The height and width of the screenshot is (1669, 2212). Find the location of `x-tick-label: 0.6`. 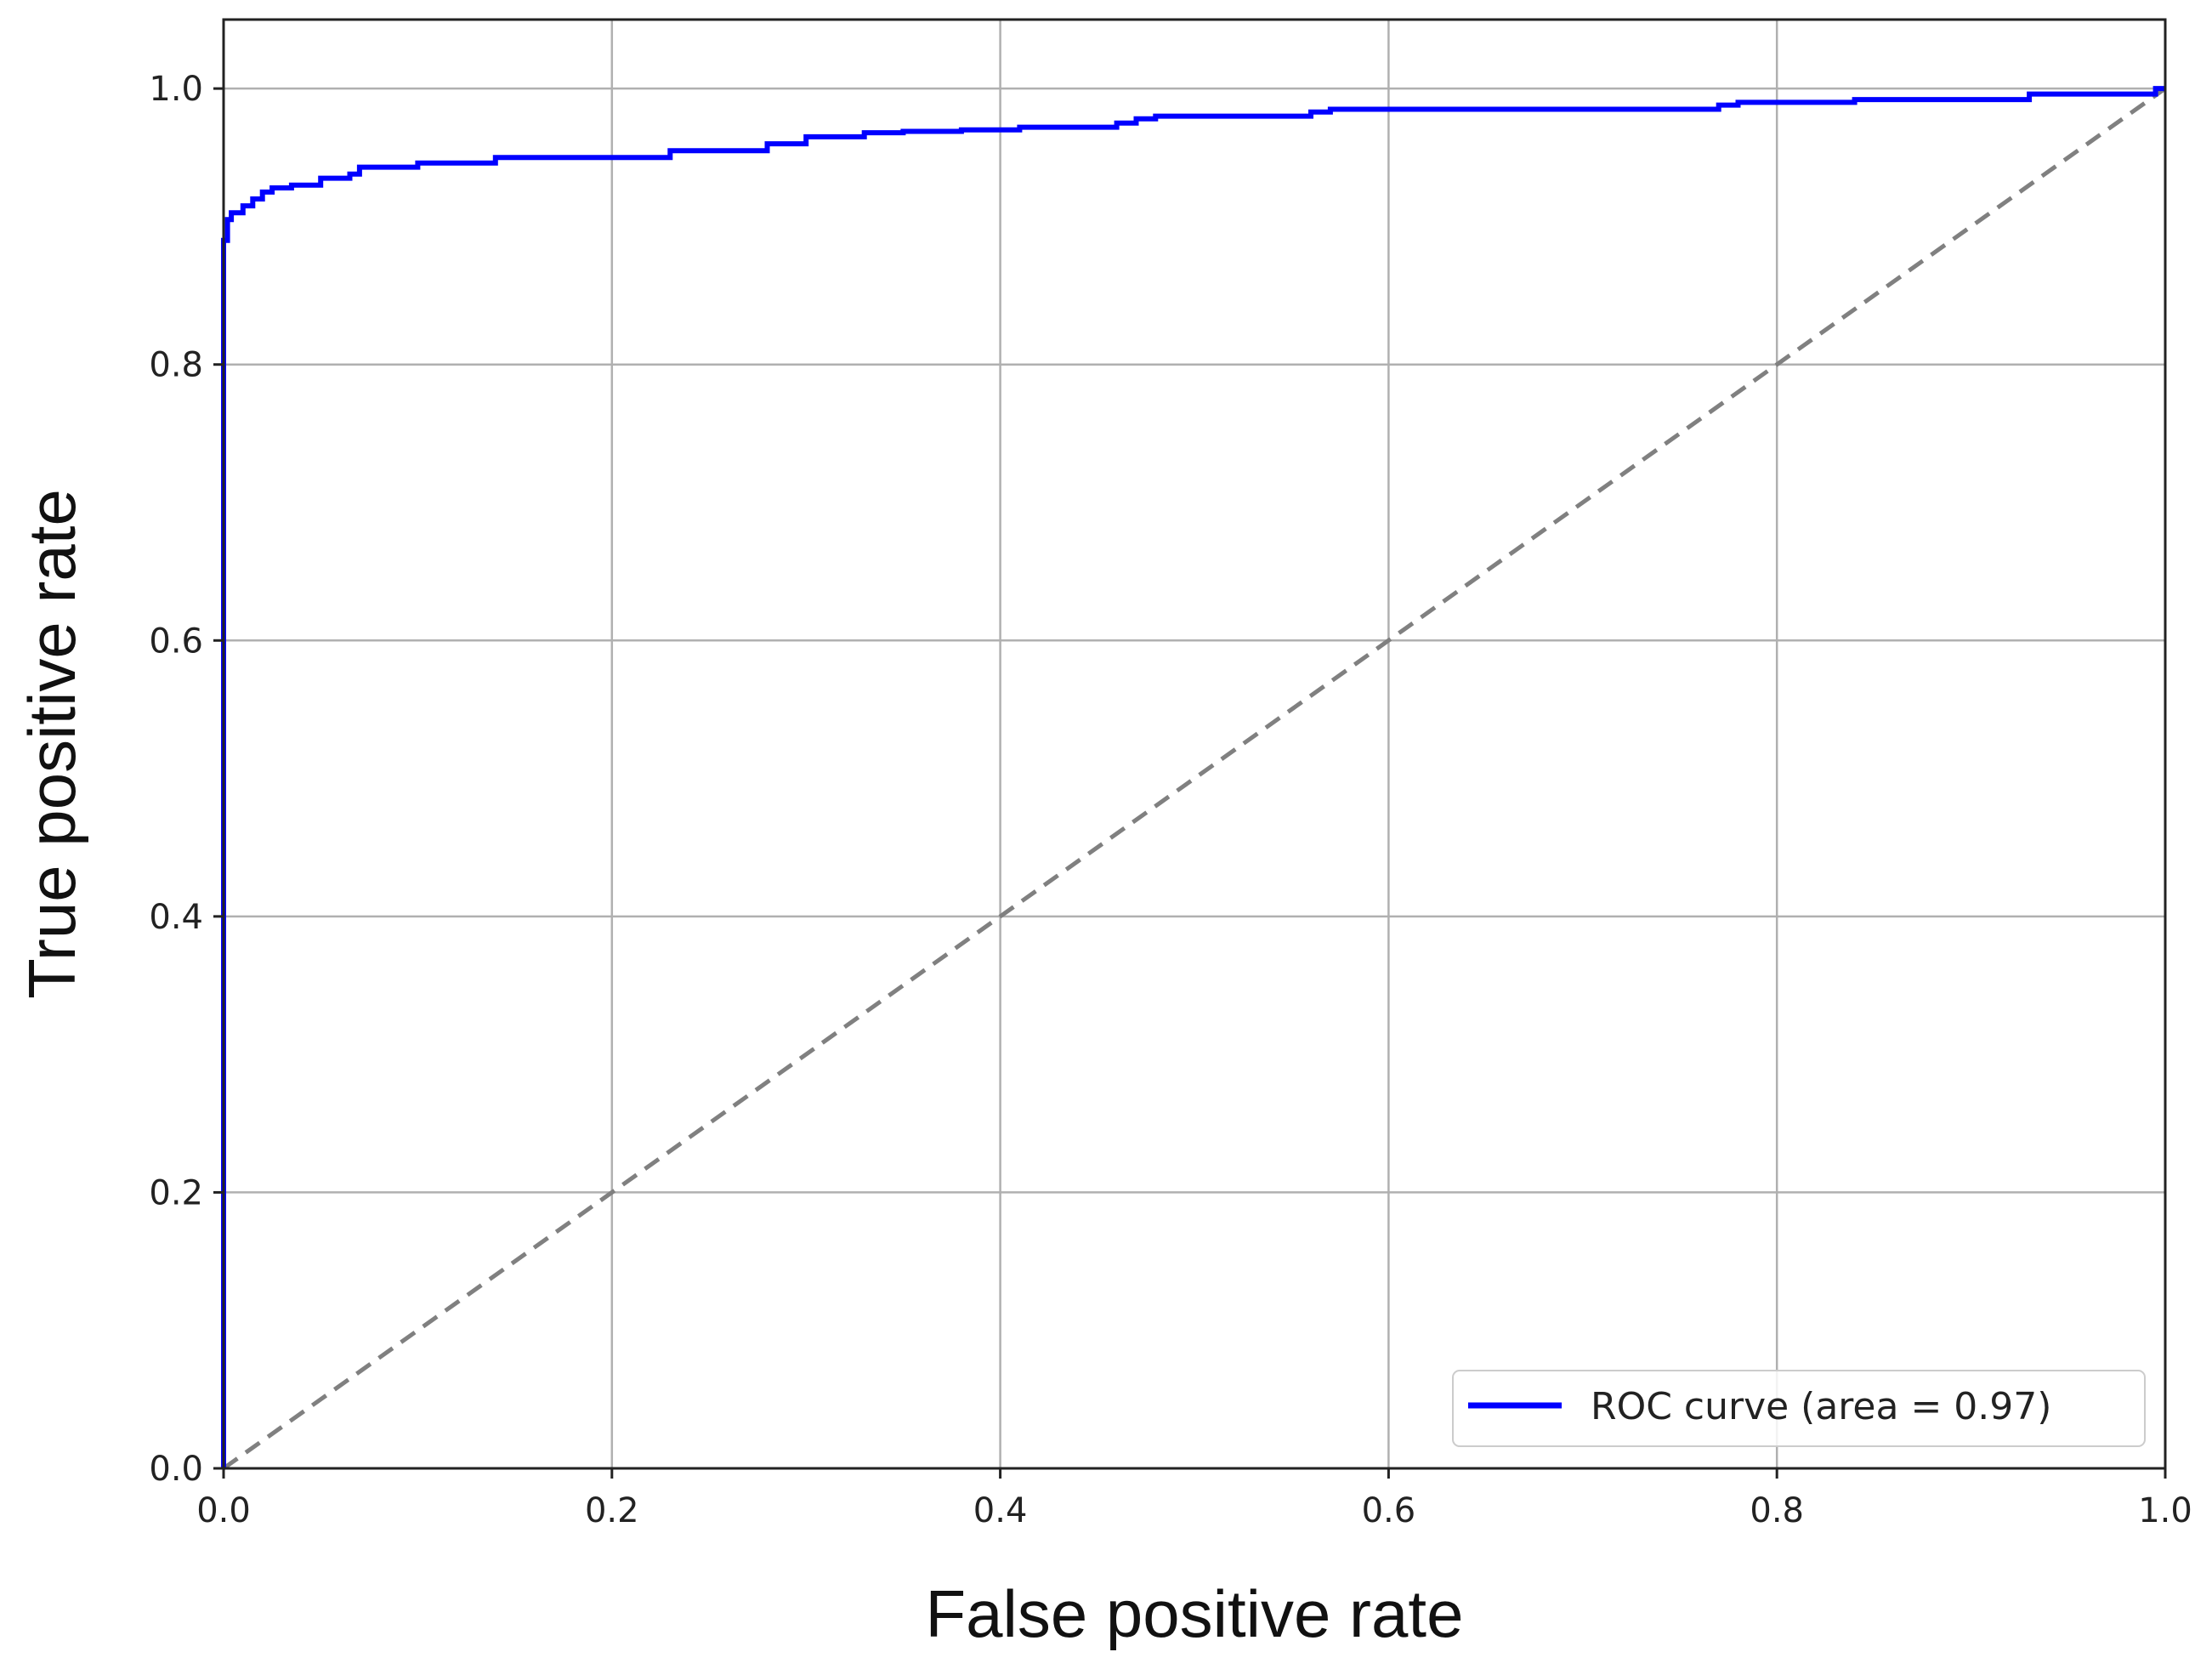

x-tick-label: 0.6 is located at coordinates (1389, 1510).